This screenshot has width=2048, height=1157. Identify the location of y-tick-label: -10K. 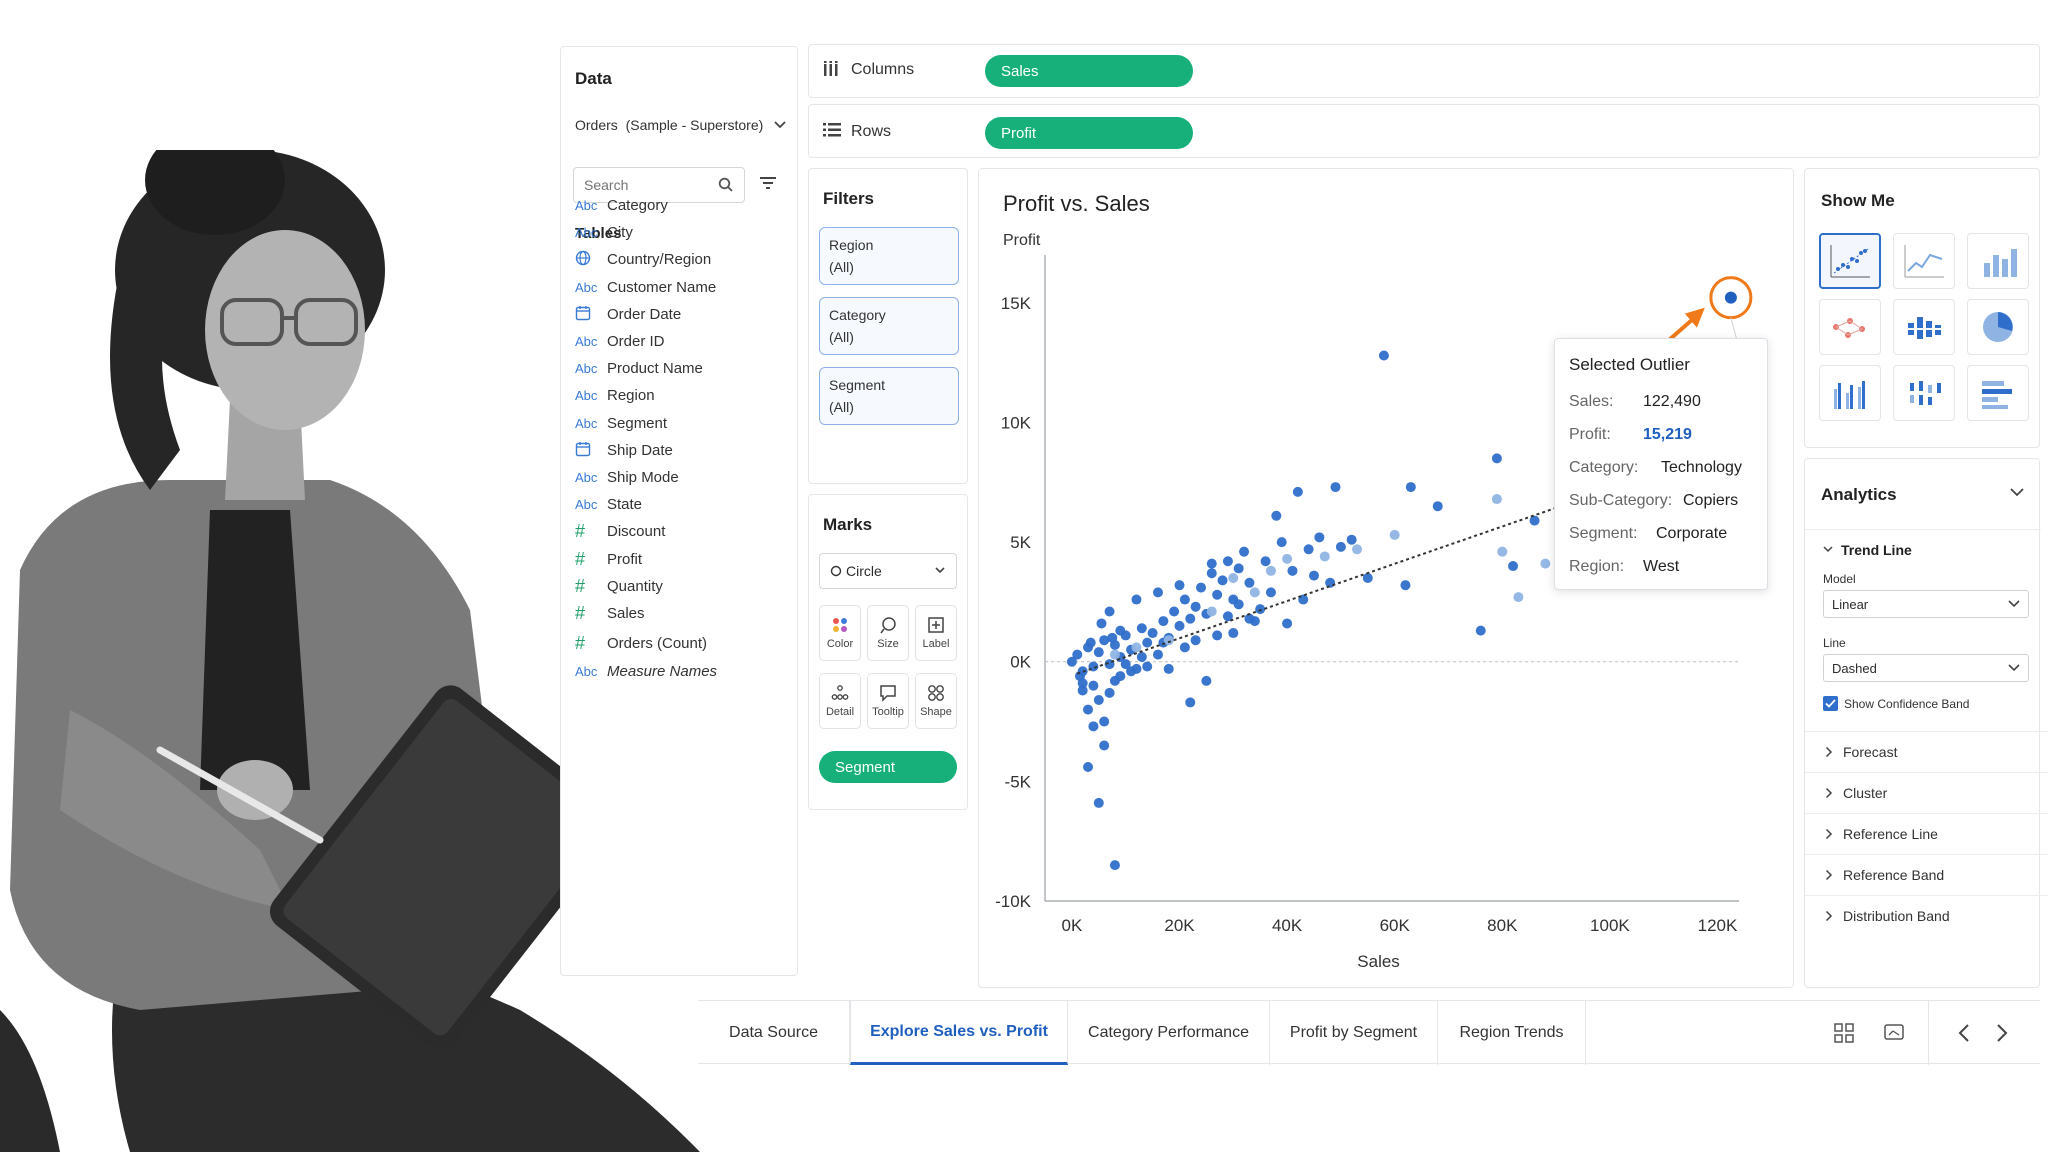
(1013, 901).